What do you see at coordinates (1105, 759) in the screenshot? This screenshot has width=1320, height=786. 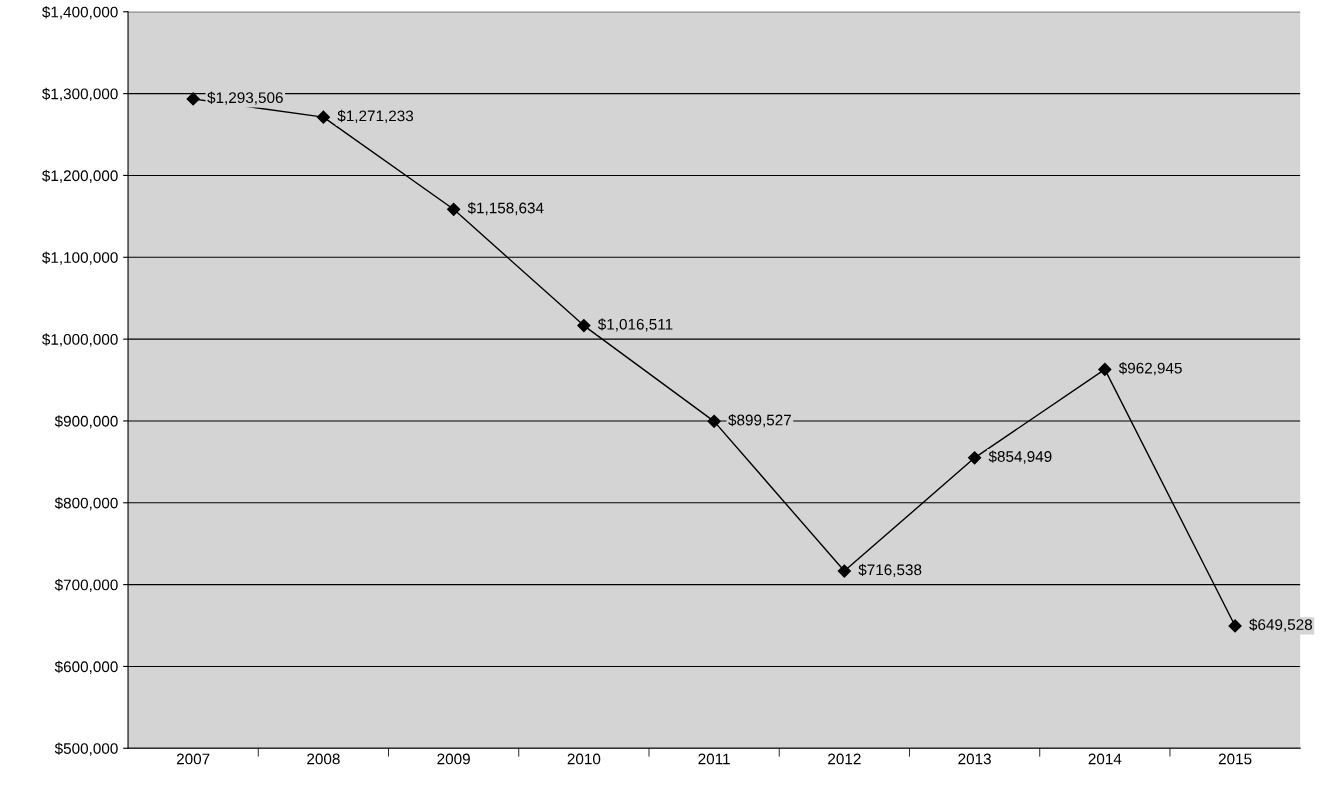 I see `x-tick-label: 2014` at bounding box center [1105, 759].